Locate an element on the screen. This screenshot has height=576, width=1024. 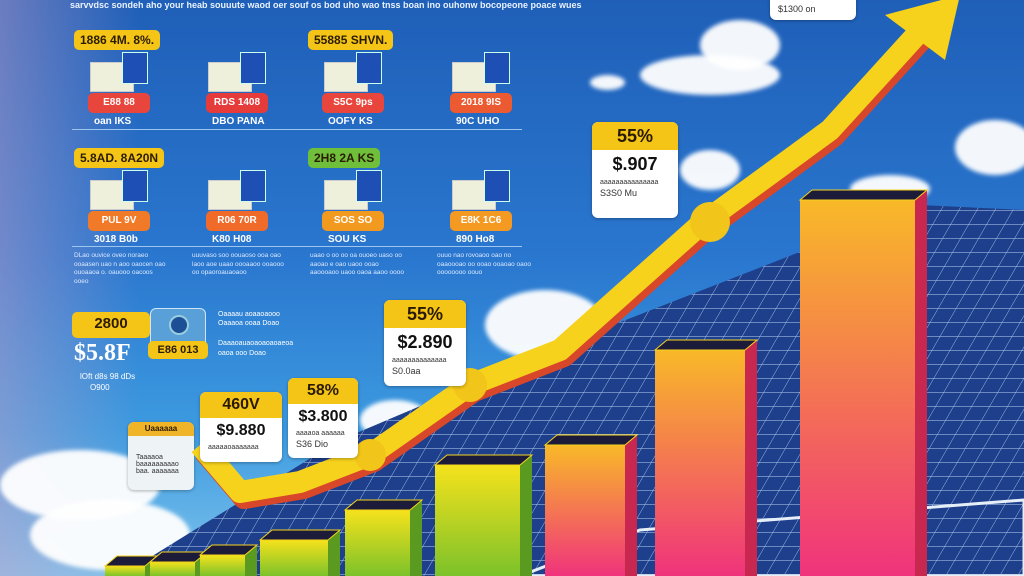
house-tag: 2H8 2A KS is located at coordinates (344, 158).